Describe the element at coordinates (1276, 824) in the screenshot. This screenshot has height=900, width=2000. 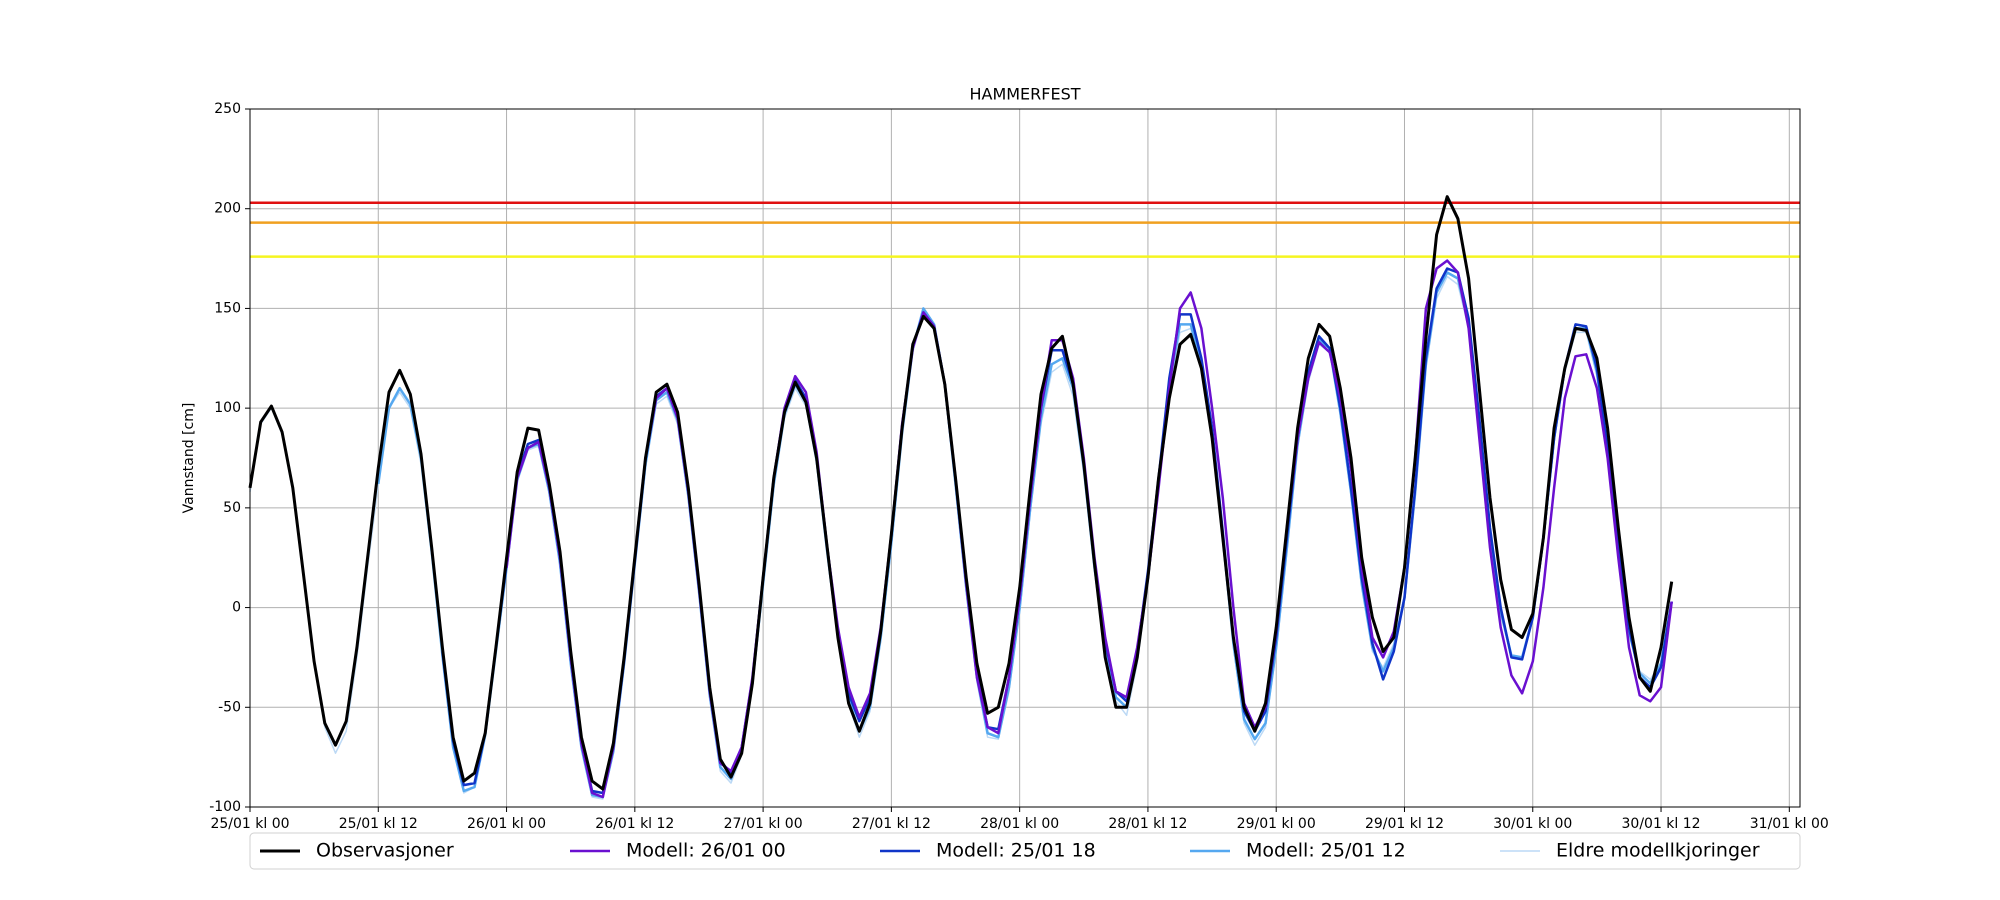
I see `x-tick-label: 29/01 kl 00` at that location.